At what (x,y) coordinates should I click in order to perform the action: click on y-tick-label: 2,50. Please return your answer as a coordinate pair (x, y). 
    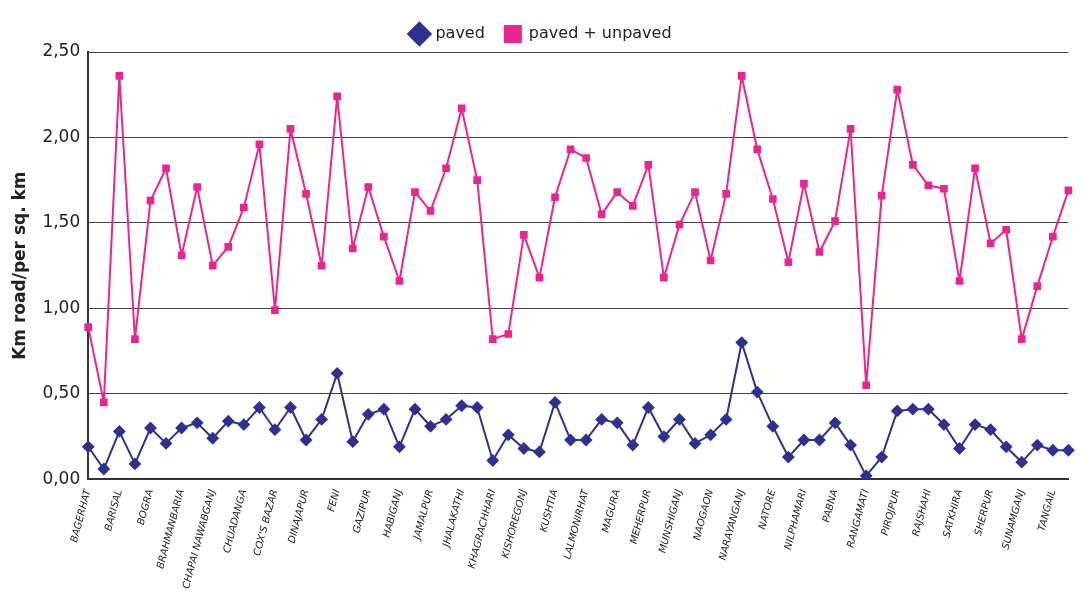
    Looking at the image, I should click on (61, 50).